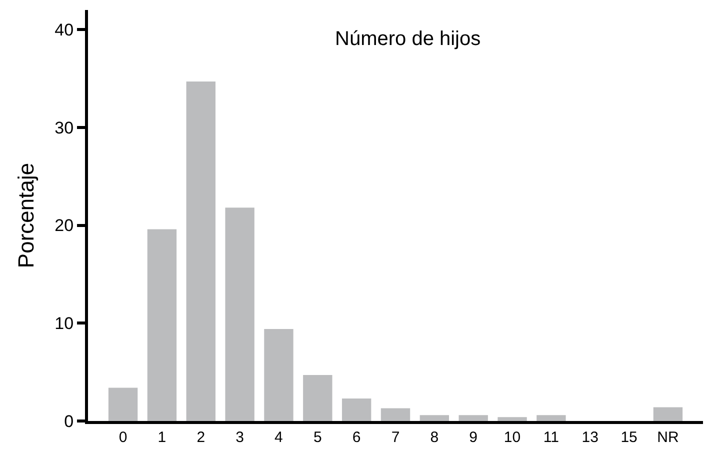  Describe the element at coordinates (64, 226) in the screenshot. I see `y-tick-label: 20` at that location.